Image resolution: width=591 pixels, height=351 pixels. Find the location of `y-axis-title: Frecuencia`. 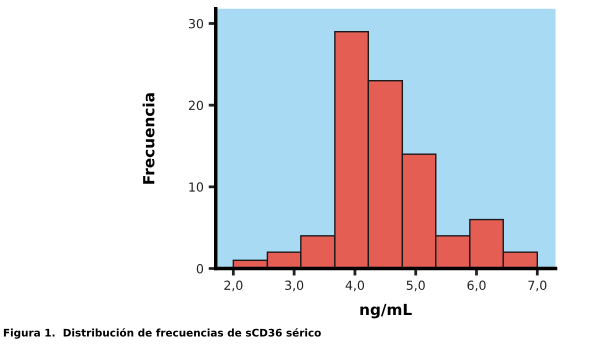

y-axis-title: Frecuencia is located at coordinates (148, 138).